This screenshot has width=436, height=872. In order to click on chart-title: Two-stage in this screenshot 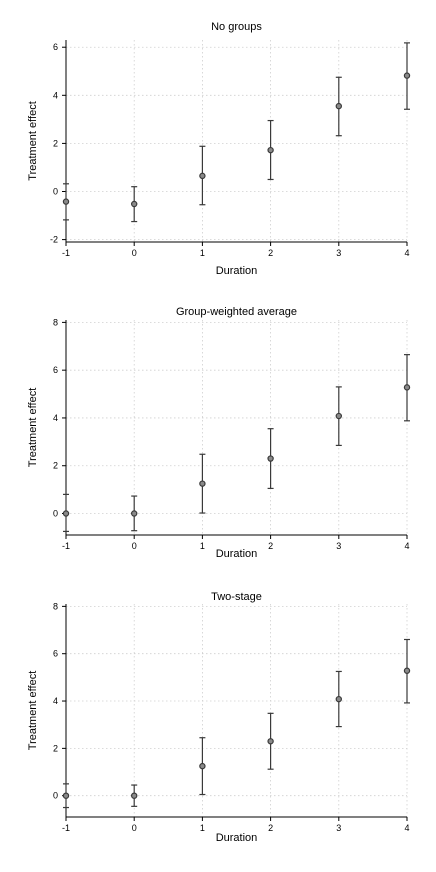, I will do `click(236, 597)`.